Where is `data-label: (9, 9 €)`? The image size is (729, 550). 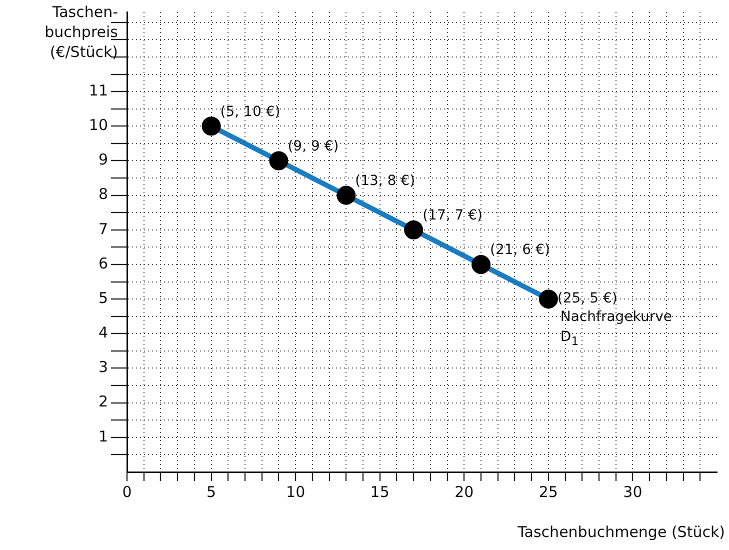
data-label: (9, 9 €) is located at coordinates (313, 146).